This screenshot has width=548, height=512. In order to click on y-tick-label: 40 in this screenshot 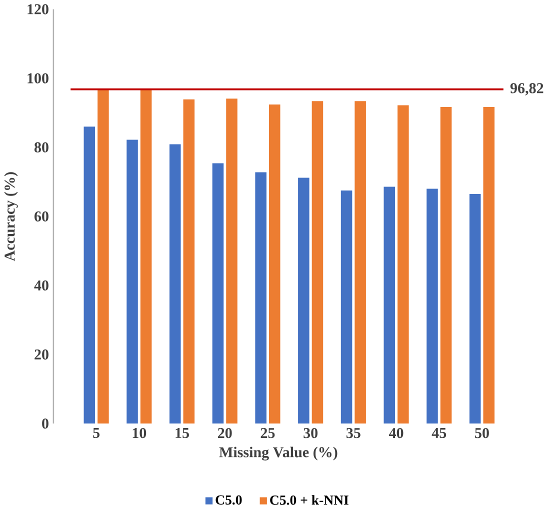, I will do `click(41, 285)`.